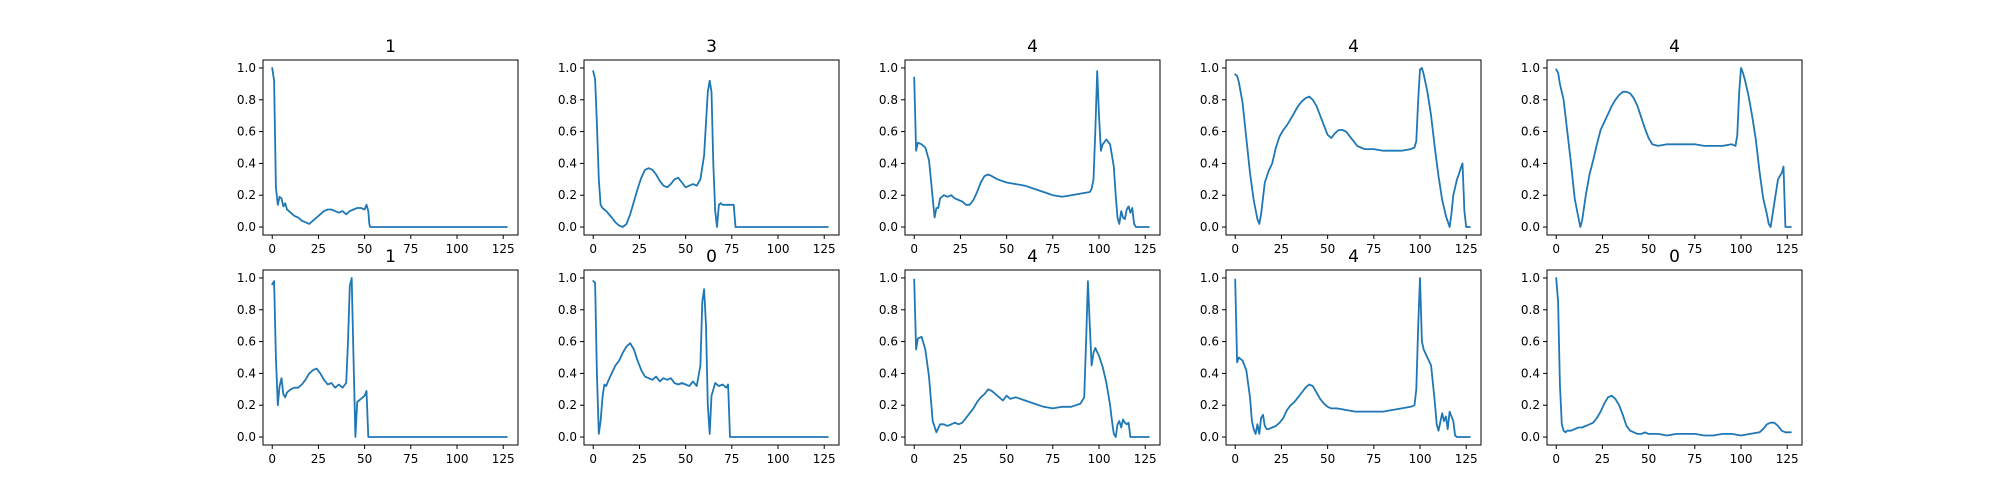 The image size is (2000, 500). What do you see at coordinates (711, 47) in the screenshot?
I see `chart-title: 3` at bounding box center [711, 47].